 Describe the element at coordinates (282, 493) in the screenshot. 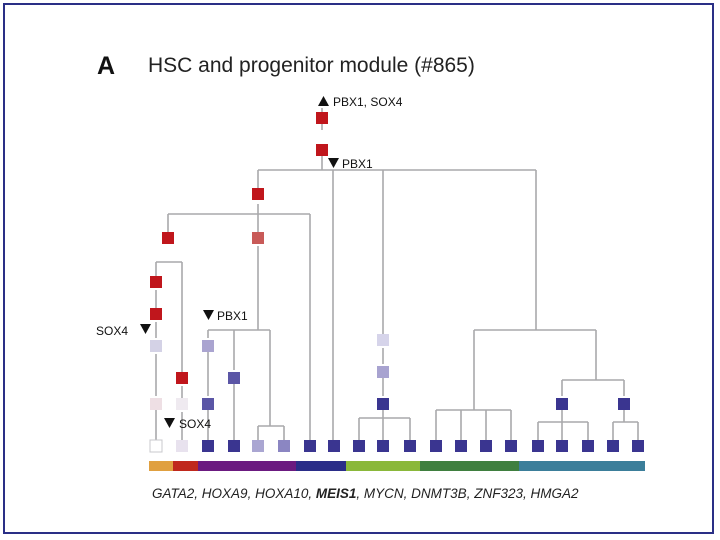

I see `gene-label: HOXA10` at that location.